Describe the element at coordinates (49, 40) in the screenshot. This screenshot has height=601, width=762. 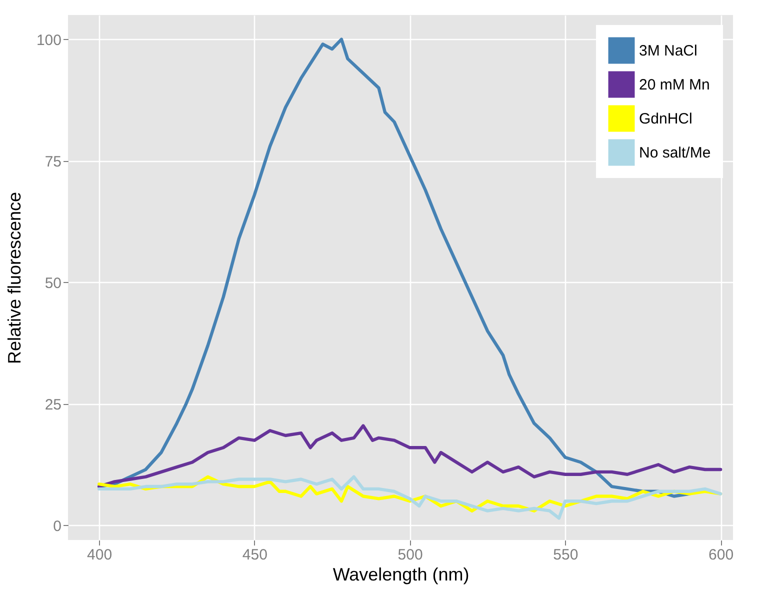
I see `y-tick-label: 100` at that location.